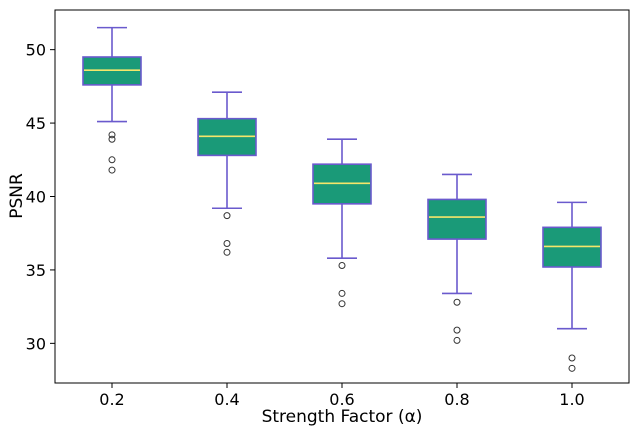 This screenshot has height=432, width=640. Describe the element at coordinates (342, 417) in the screenshot. I see `x-axis-label: Strength Factor (α)` at that location.